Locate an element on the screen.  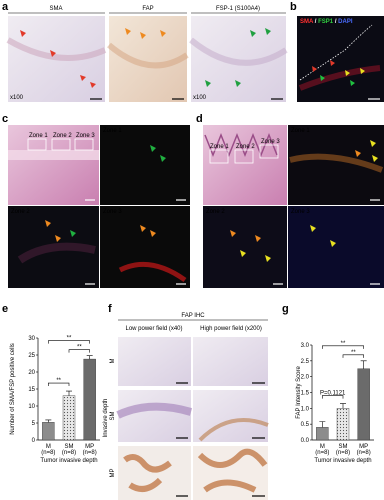
stain: SMA is located at coordinates (307, 22).